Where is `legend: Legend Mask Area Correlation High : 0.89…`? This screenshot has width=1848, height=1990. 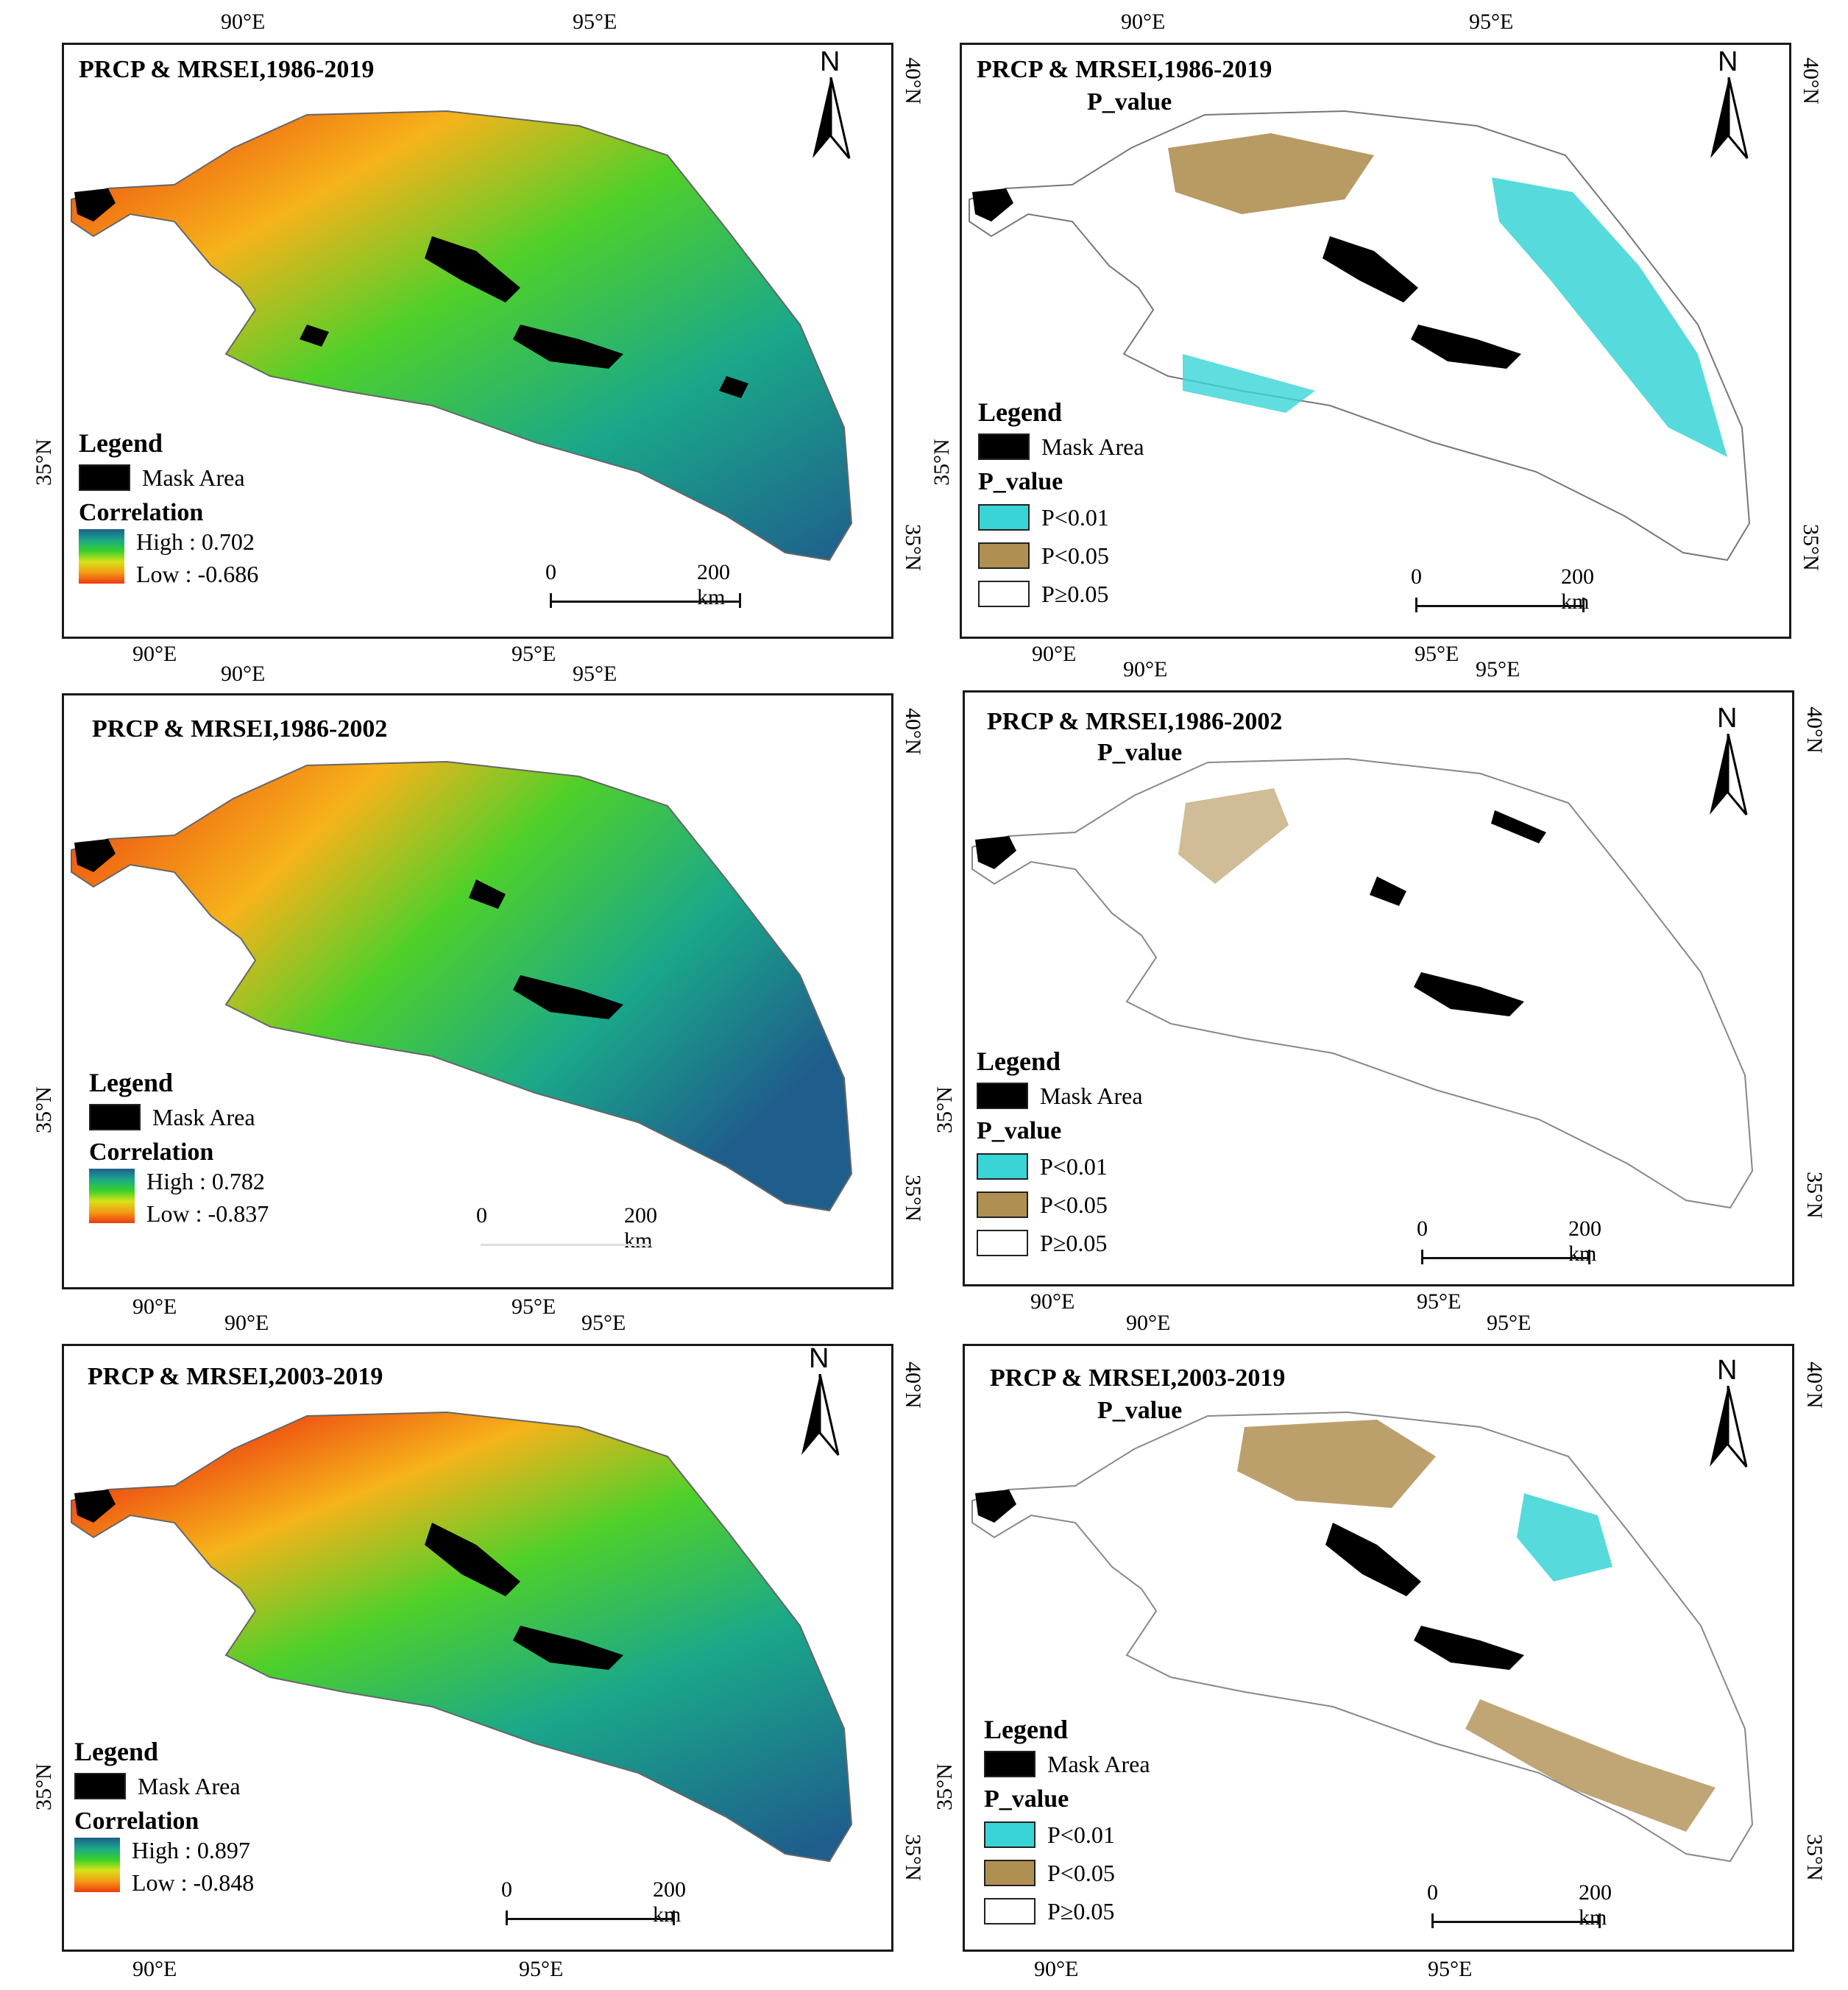 legend: Legend Mask Area Correlation High : 0.89… is located at coordinates (164, 1815).